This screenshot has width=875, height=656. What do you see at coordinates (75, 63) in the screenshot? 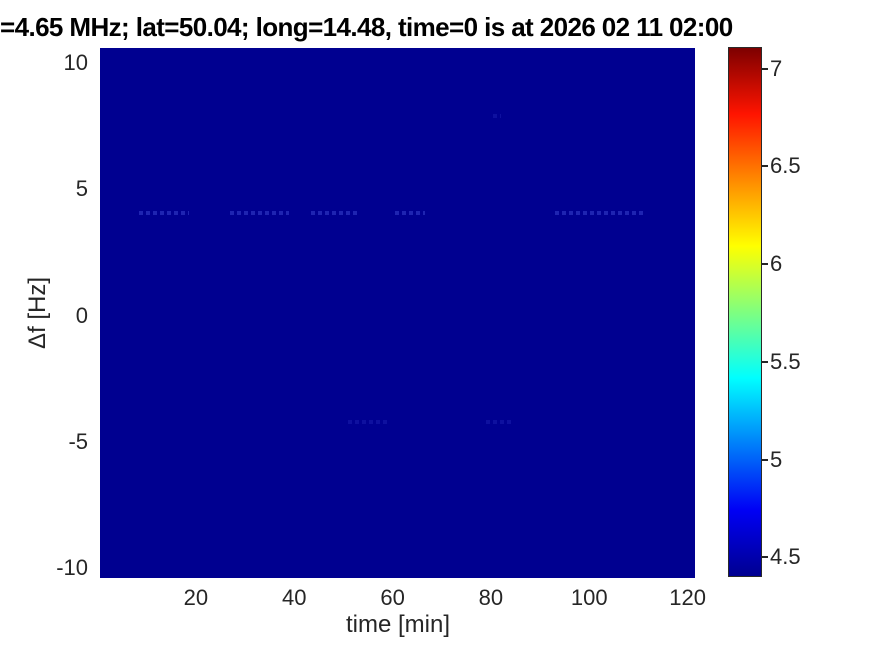
I see `y-tick-label: 10` at bounding box center [75, 63].